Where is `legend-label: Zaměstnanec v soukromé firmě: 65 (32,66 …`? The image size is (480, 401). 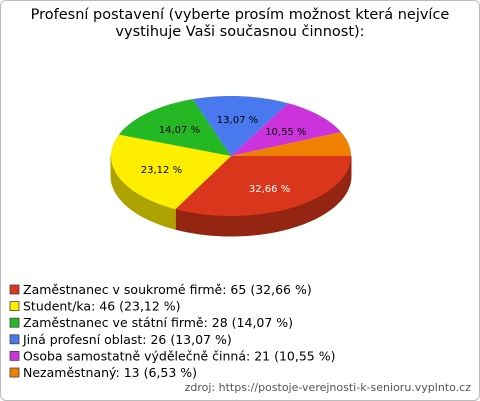 legend-label: Zaměstnanec v soukromé firmě: 65 (32,66 … is located at coordinates (167, 289).